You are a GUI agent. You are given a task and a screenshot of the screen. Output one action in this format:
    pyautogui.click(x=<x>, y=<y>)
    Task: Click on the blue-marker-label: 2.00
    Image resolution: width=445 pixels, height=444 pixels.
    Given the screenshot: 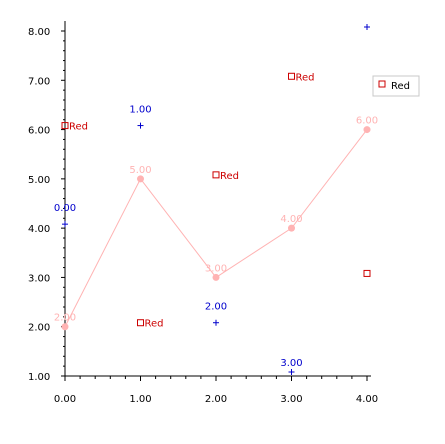 What is the action you would take?
    pyautogui.click(x=216, y=307)
    